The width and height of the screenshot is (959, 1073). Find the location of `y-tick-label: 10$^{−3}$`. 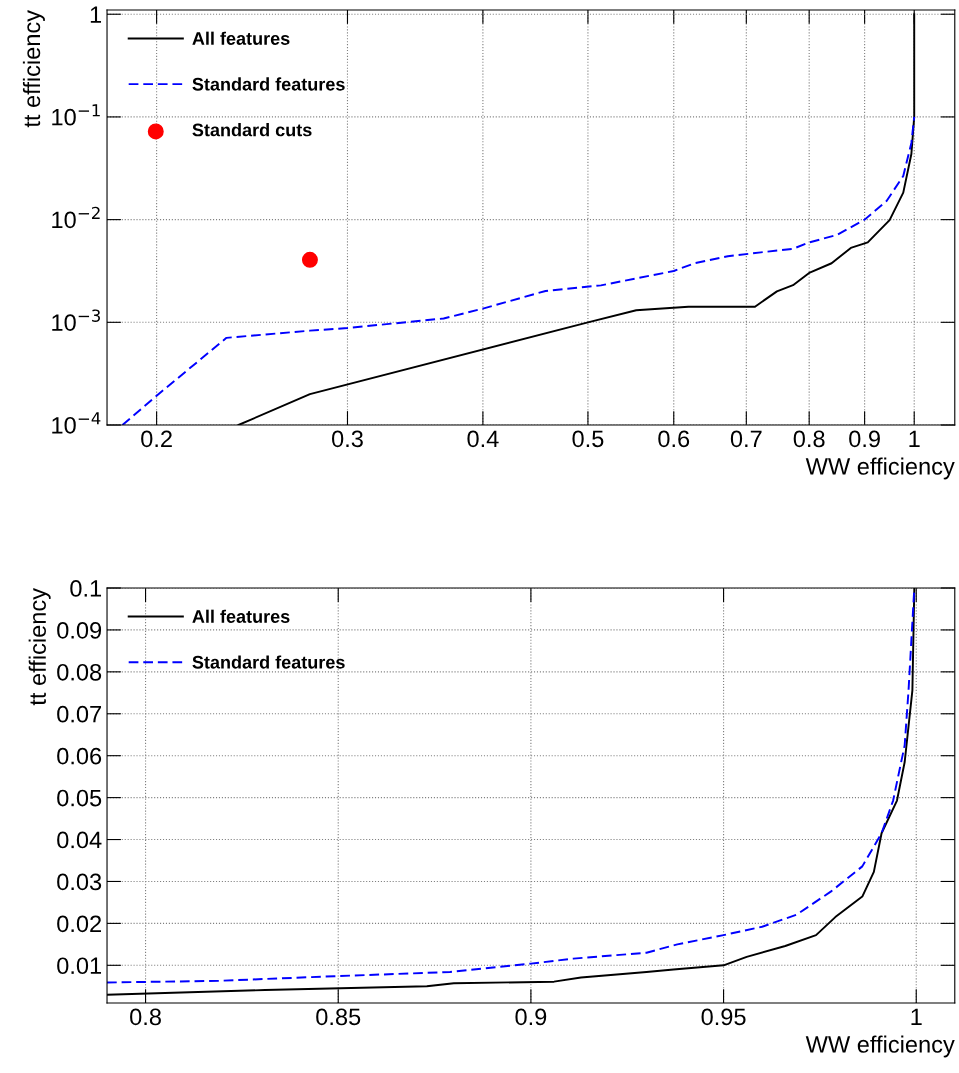

y-tick-label: 10$^{−3}$ is located at coordinates (76, 320).